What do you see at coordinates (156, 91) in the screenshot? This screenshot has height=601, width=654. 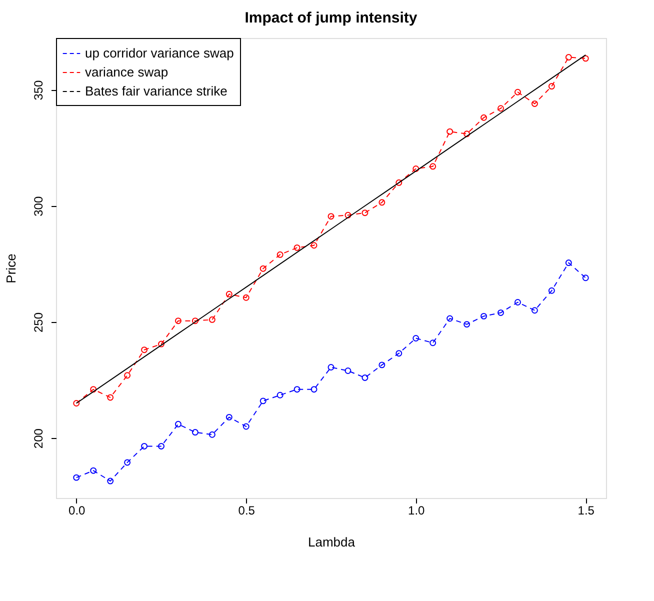 I see `legend-label: Bates fair variance strike` at bounding box center [156, 91].